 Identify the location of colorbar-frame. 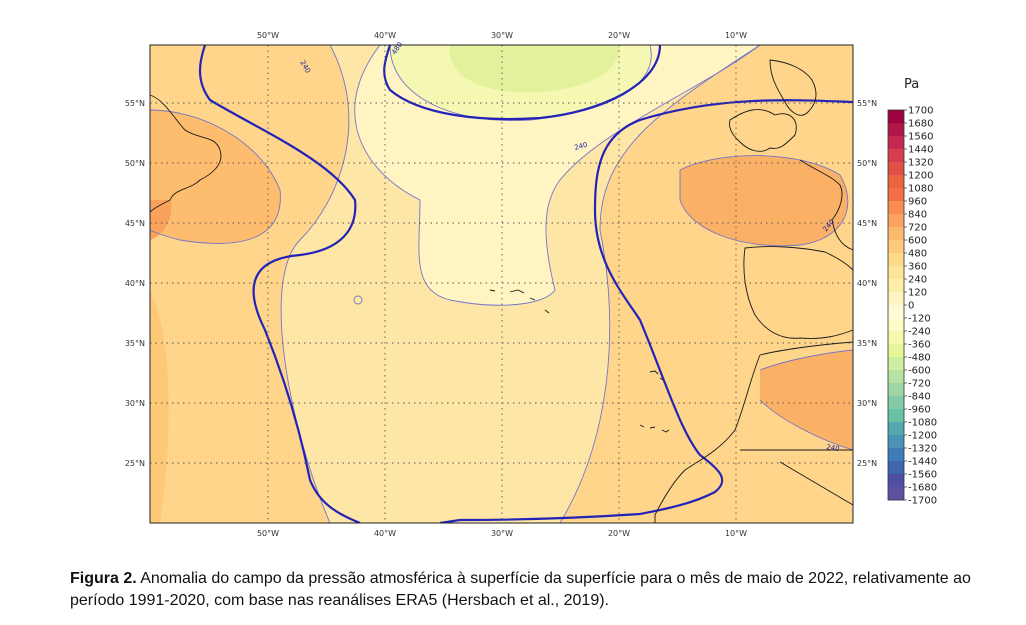
(896, 305).